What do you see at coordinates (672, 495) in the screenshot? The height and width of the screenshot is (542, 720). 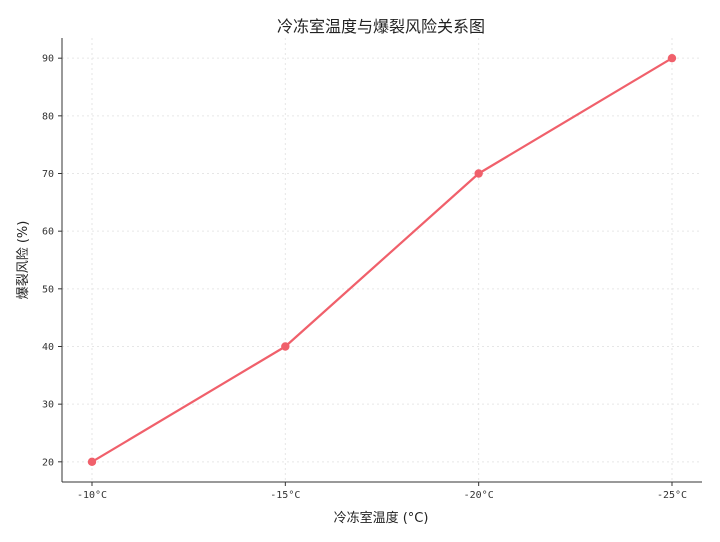 I see `x-tick-label: -25°C` at bounding box center [672, 495].